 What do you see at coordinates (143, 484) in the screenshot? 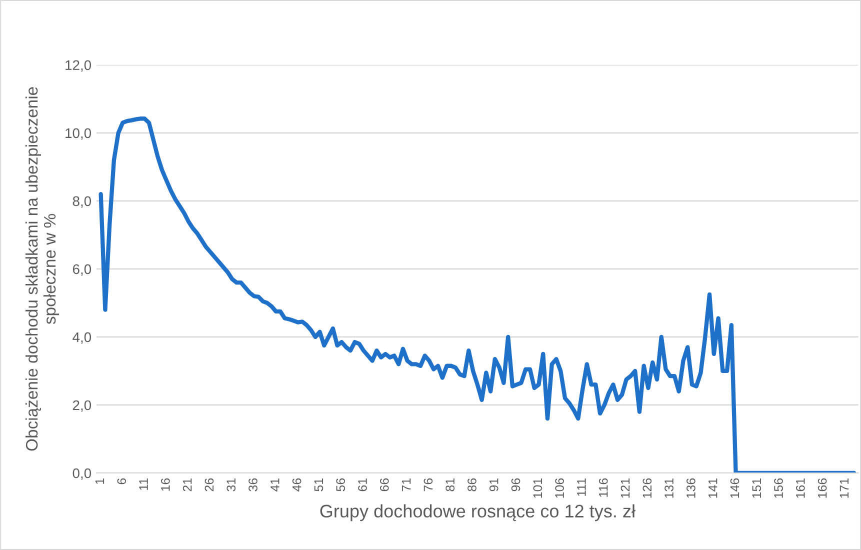
I see `x-tick-label: 11` at bounding box center [143, 484].